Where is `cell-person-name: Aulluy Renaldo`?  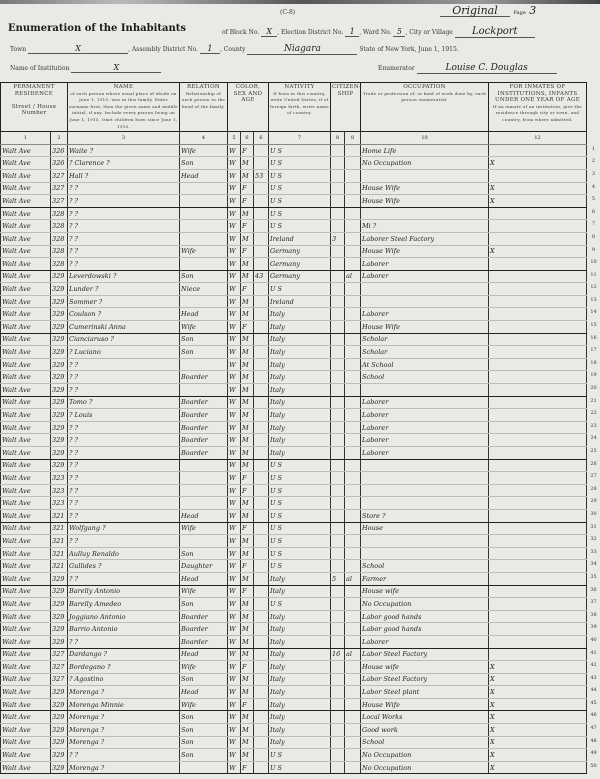
cell-person-name: Aulluy Renaldo is located at coordinates (123, 554).